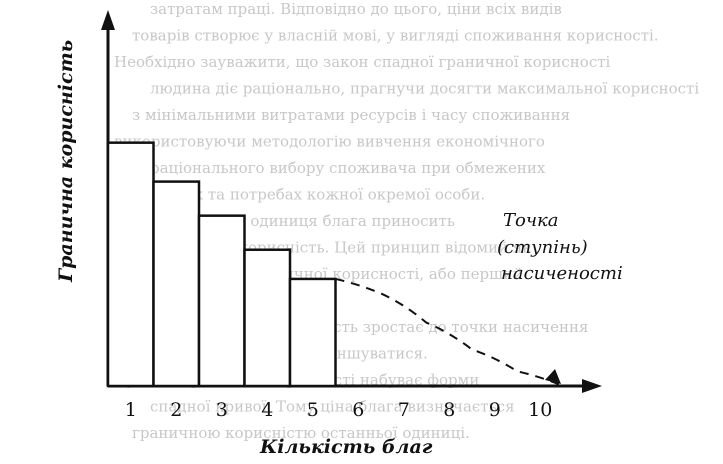  I want to click on y-axis-title: Гранична корисність, so click(66, 161).